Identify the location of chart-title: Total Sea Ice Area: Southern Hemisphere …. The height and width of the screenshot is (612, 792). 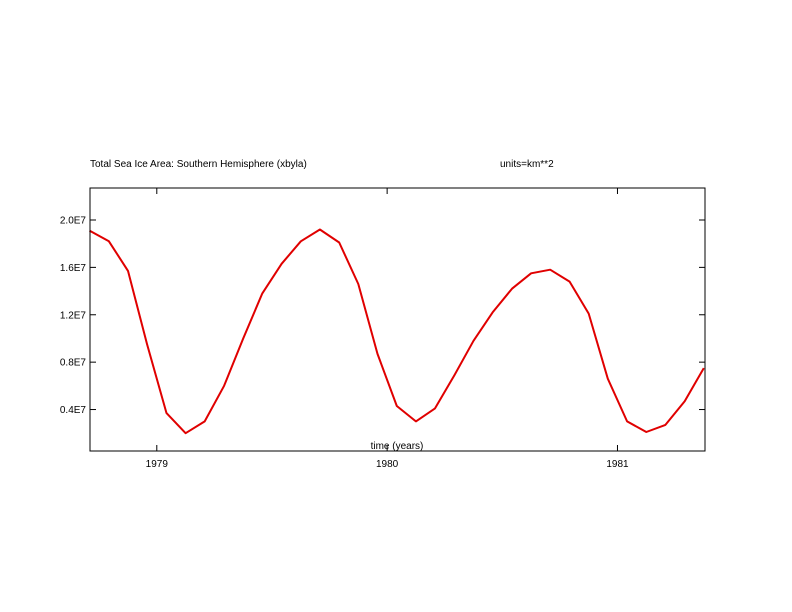
(198, 164).